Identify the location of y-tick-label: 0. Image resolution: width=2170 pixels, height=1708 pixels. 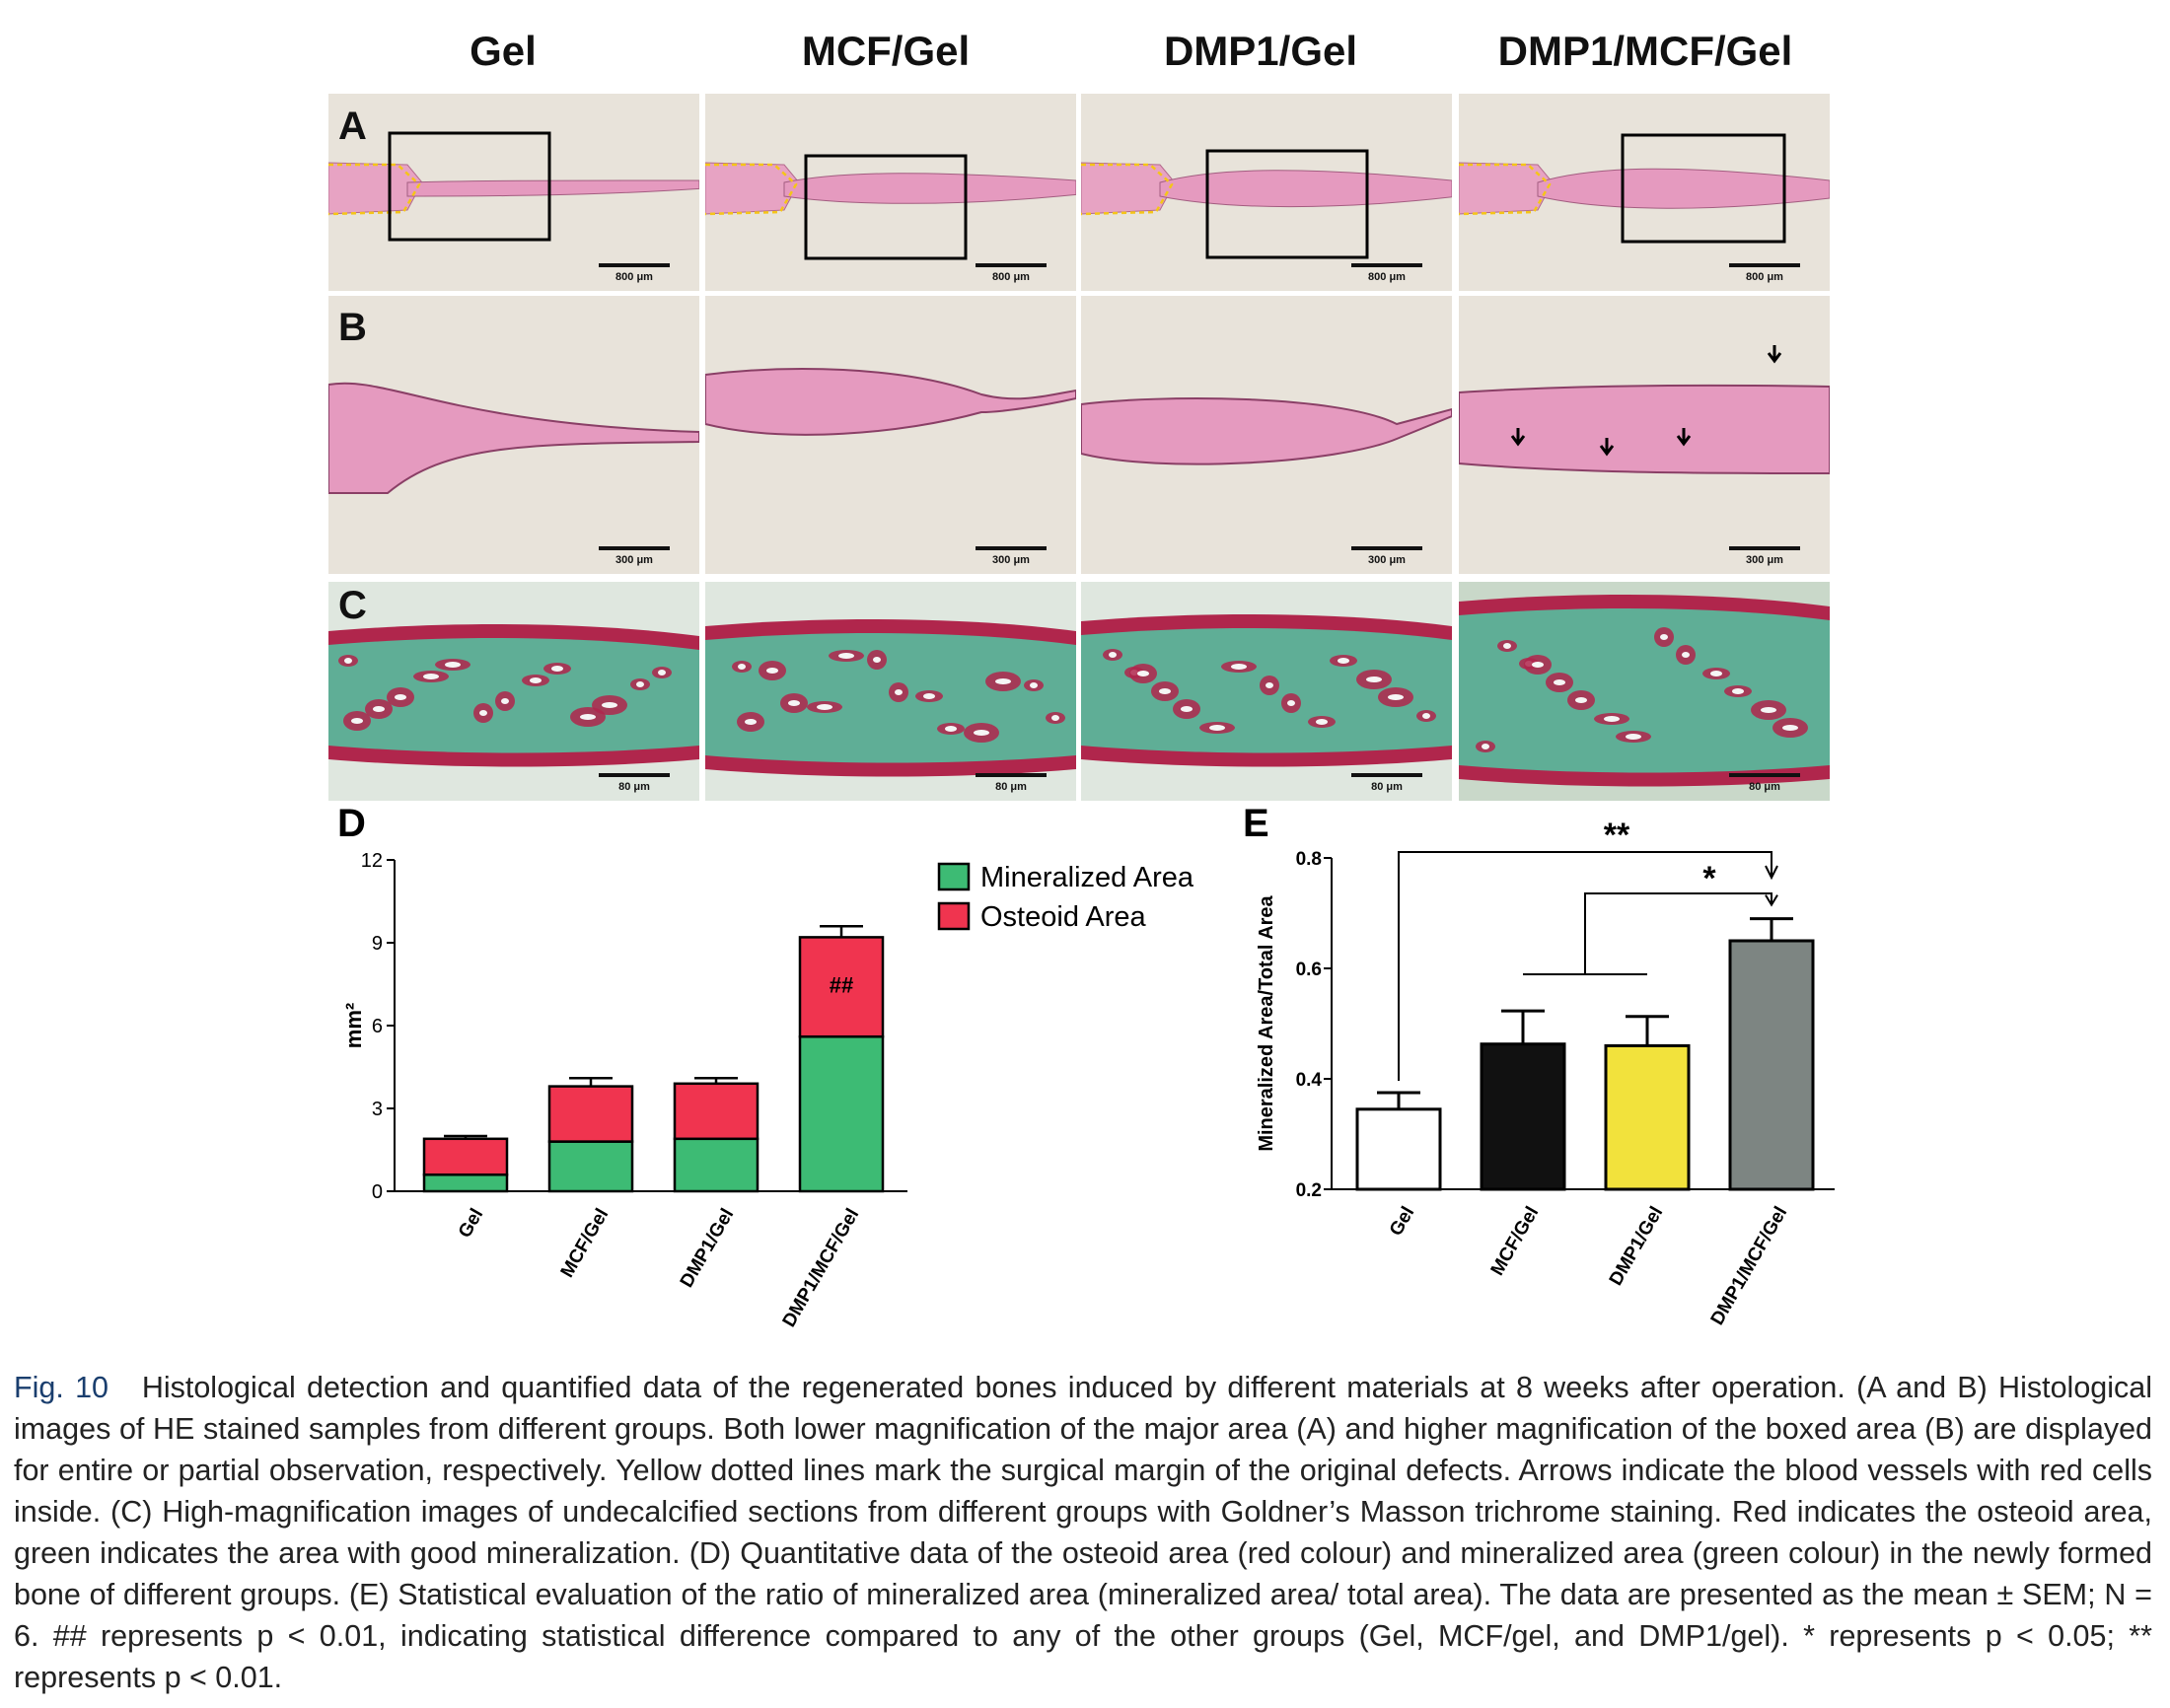
(377, 1192).